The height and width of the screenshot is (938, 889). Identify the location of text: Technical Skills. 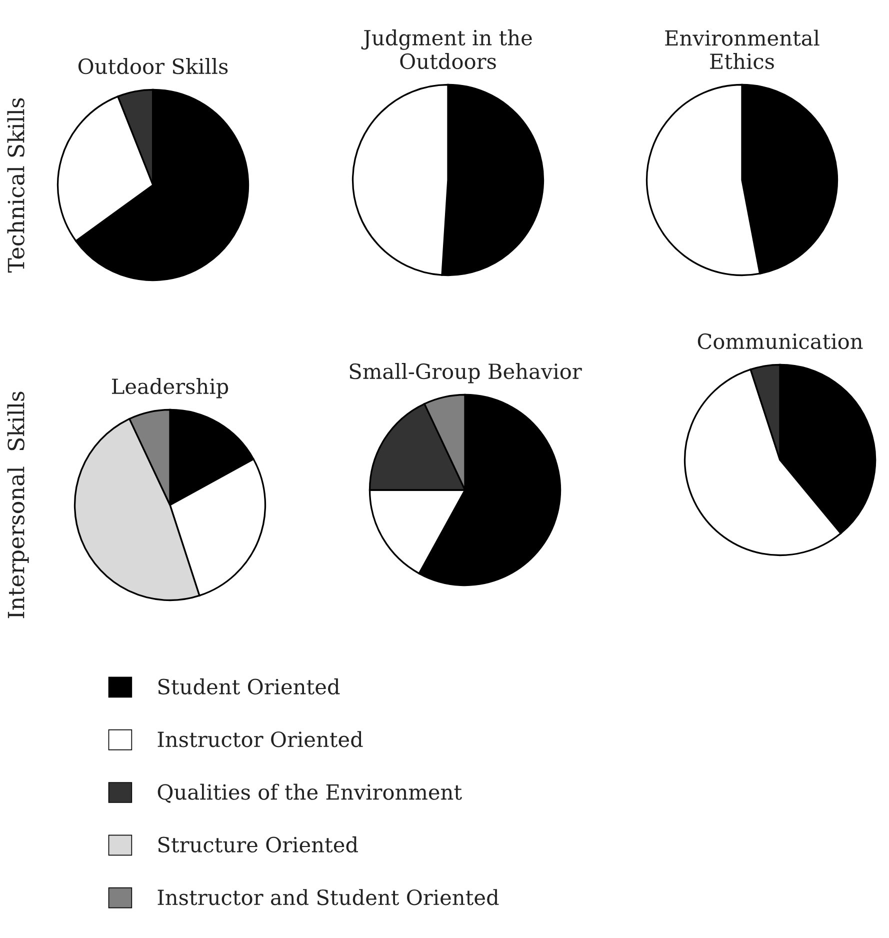
(15, 185).